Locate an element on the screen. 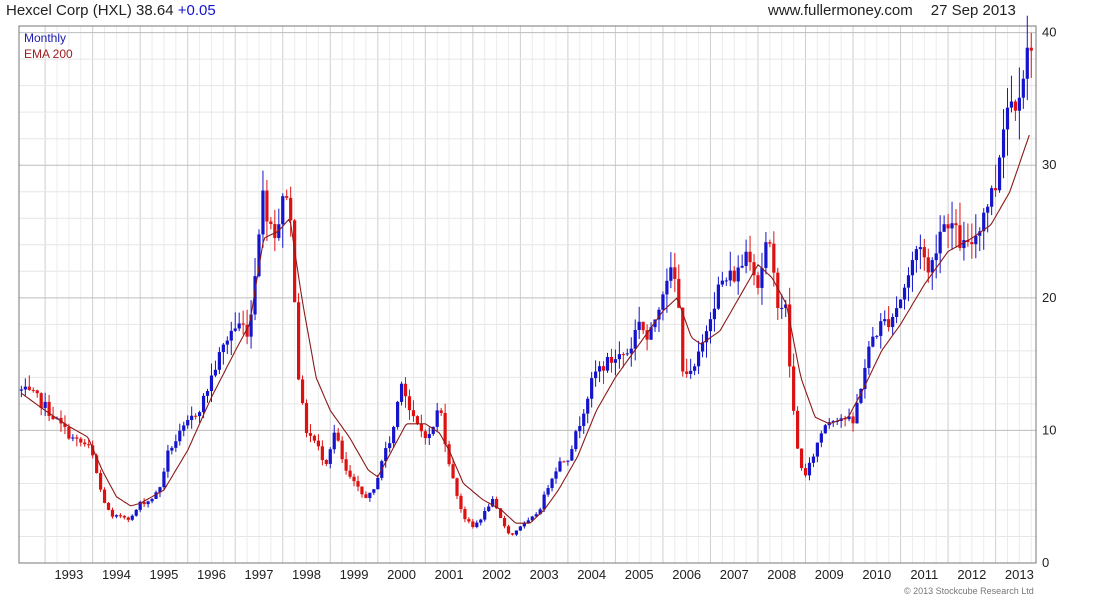 The height and width of the screenshot is (600, 1100). x-tick-label: 2013 is located at coordinates (1019, 574).